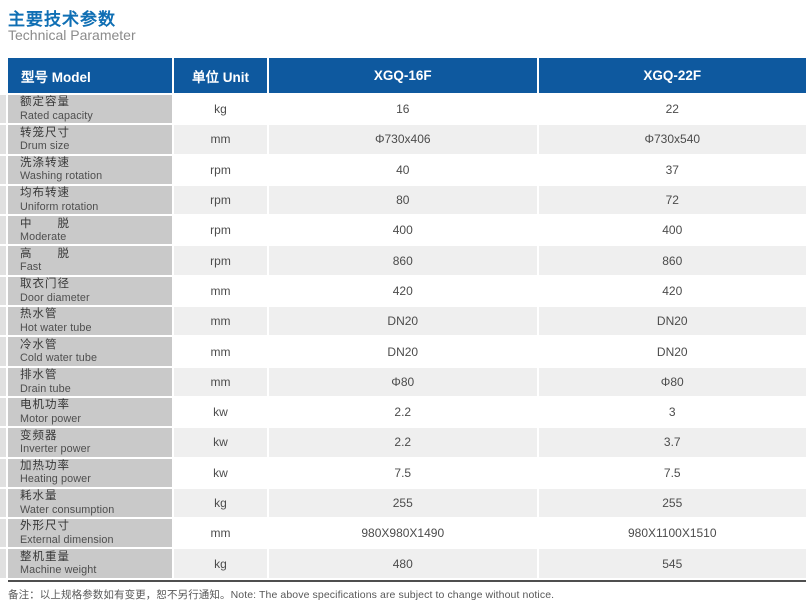 Image resolution: width=812 pixels, height=615 pixels. What do you see at coordinates (672, 442) in the screenshot?
I see `value-cell-xgq22f: 3.7` at bounding box center [672, 442].